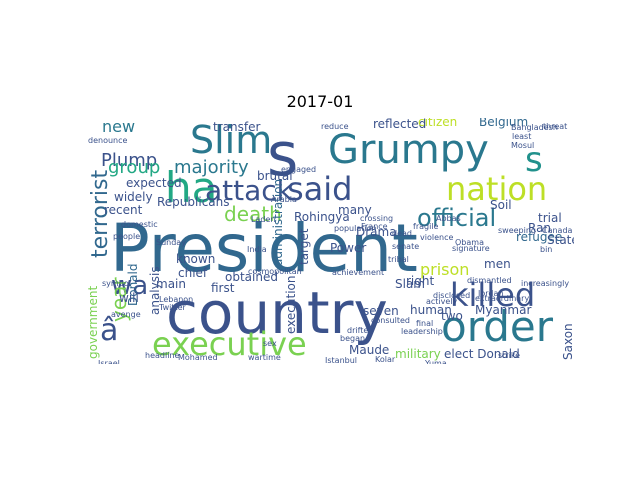 The image size is (640, 480). I want to click on word-116: tribal, so click(398, 259).